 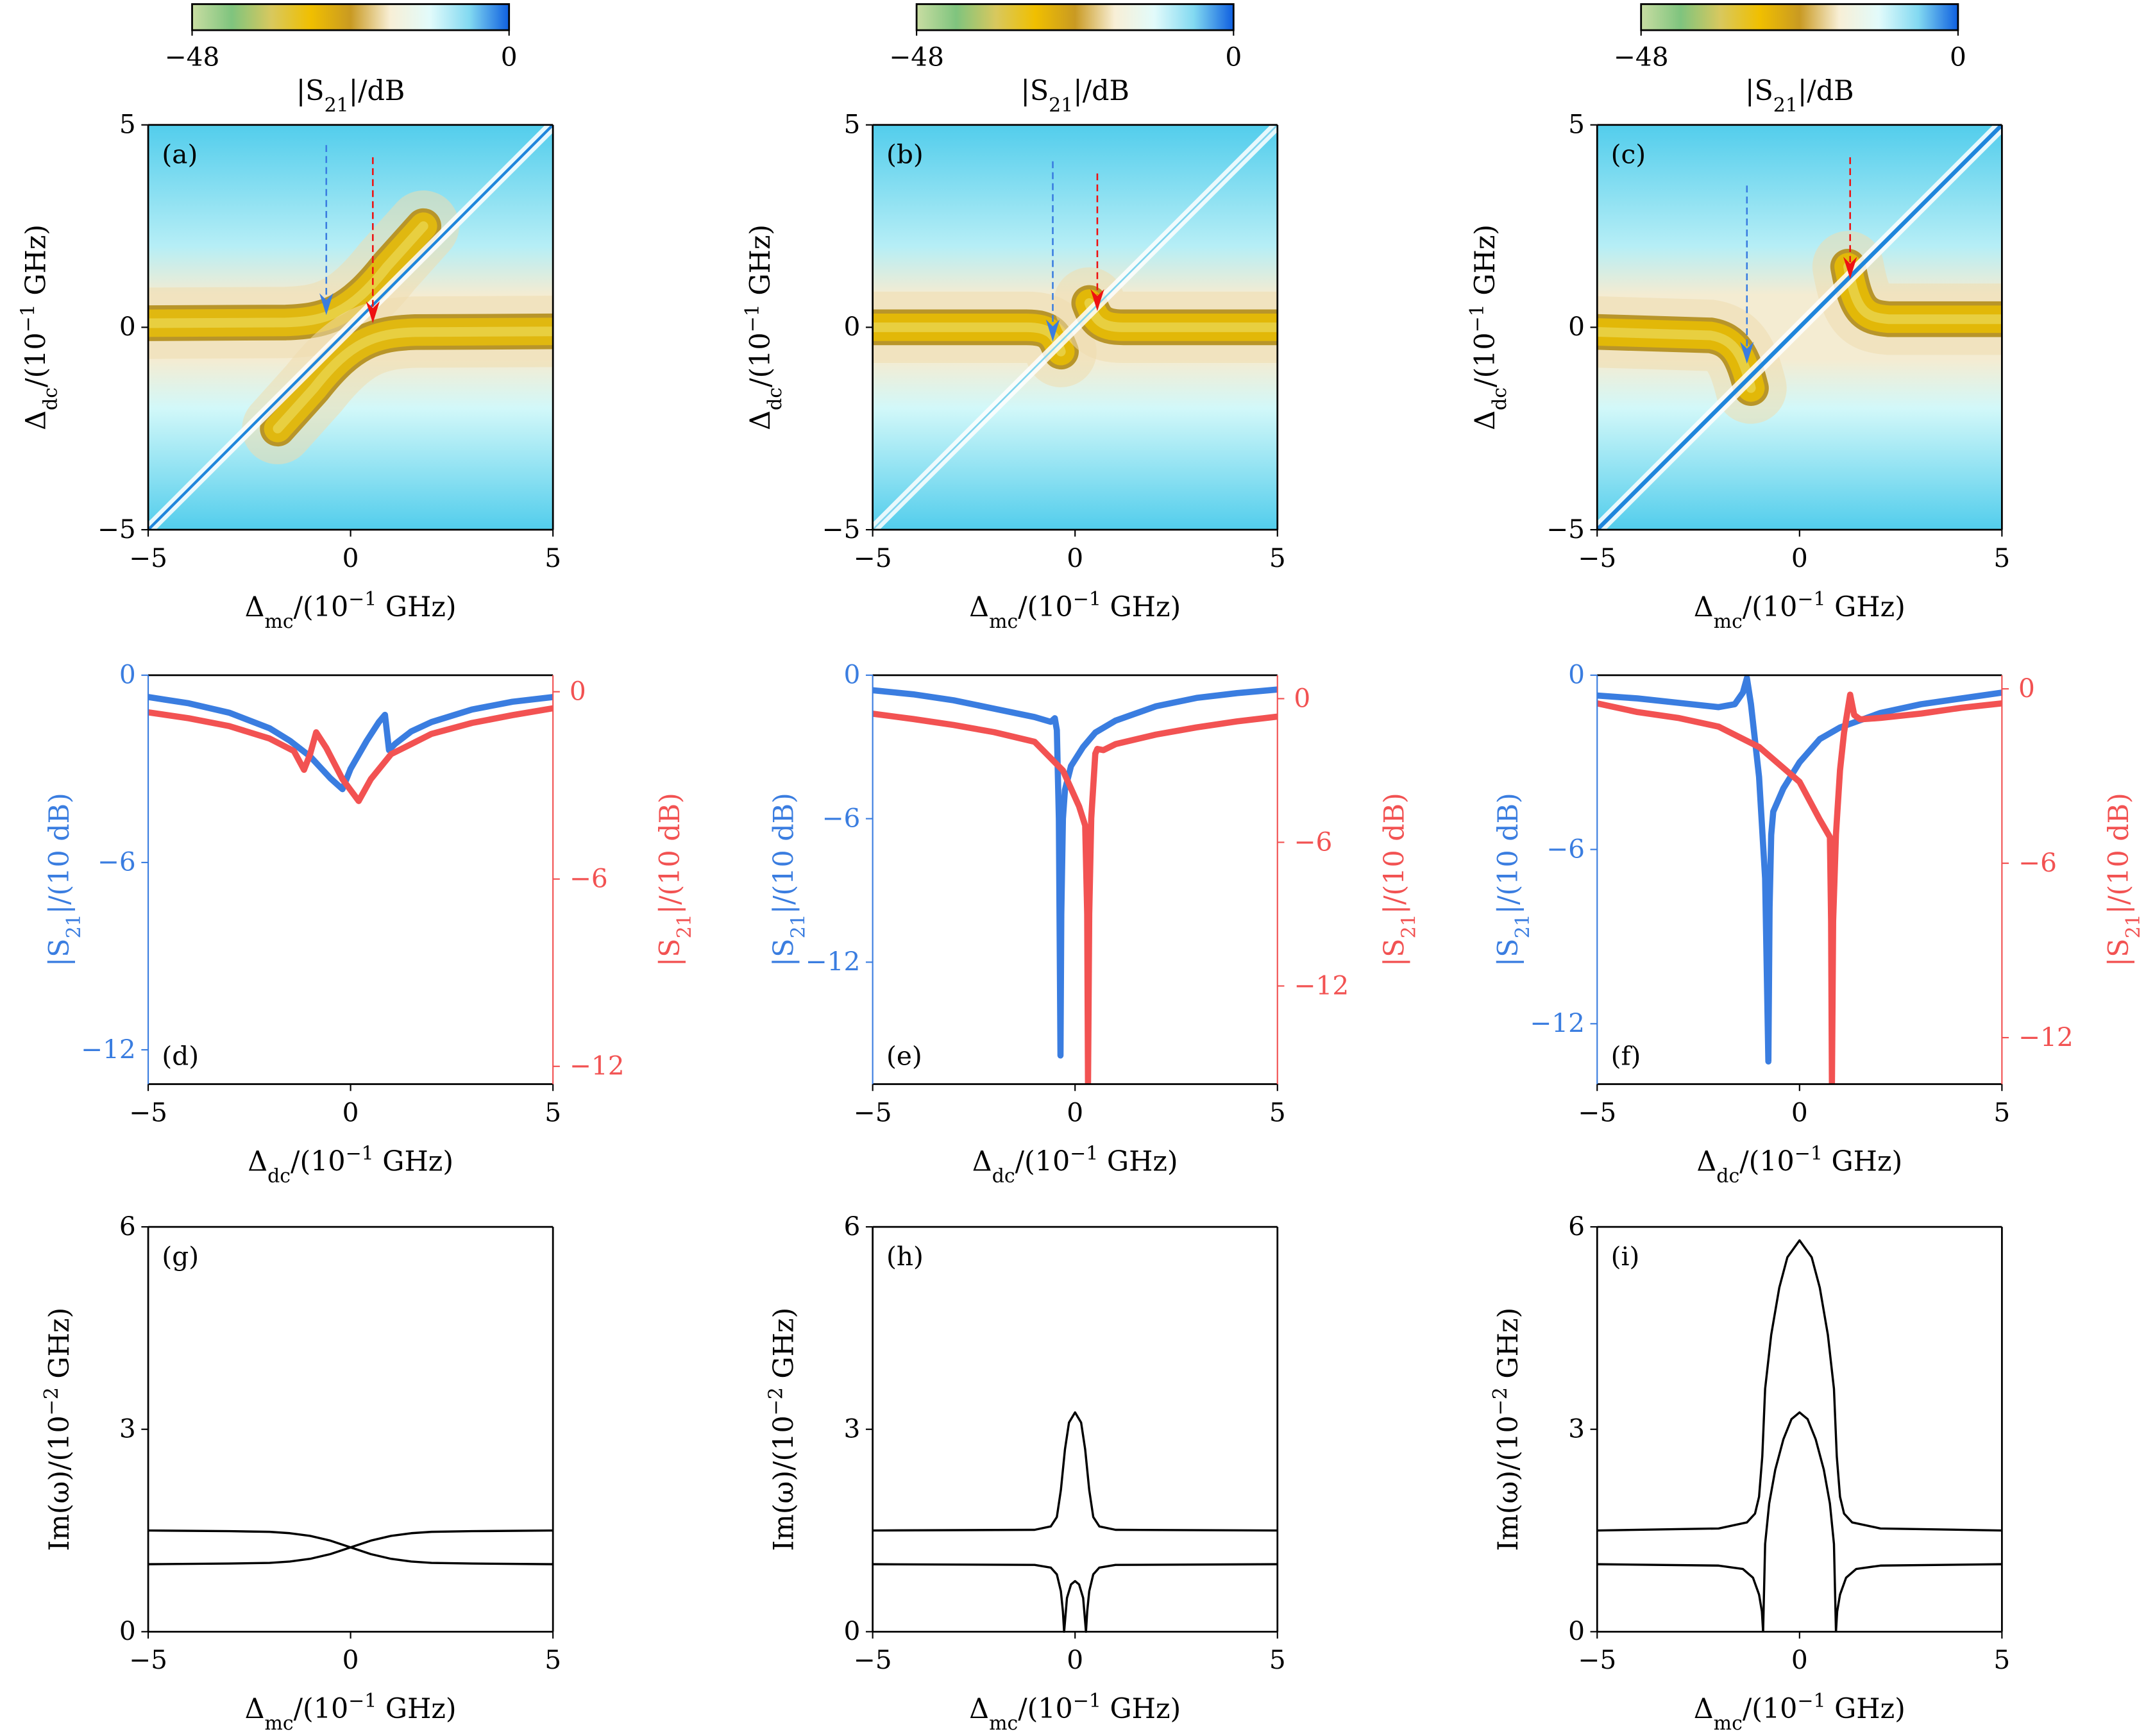 I want to click on series-line-right, so click(x=1075, y=898).